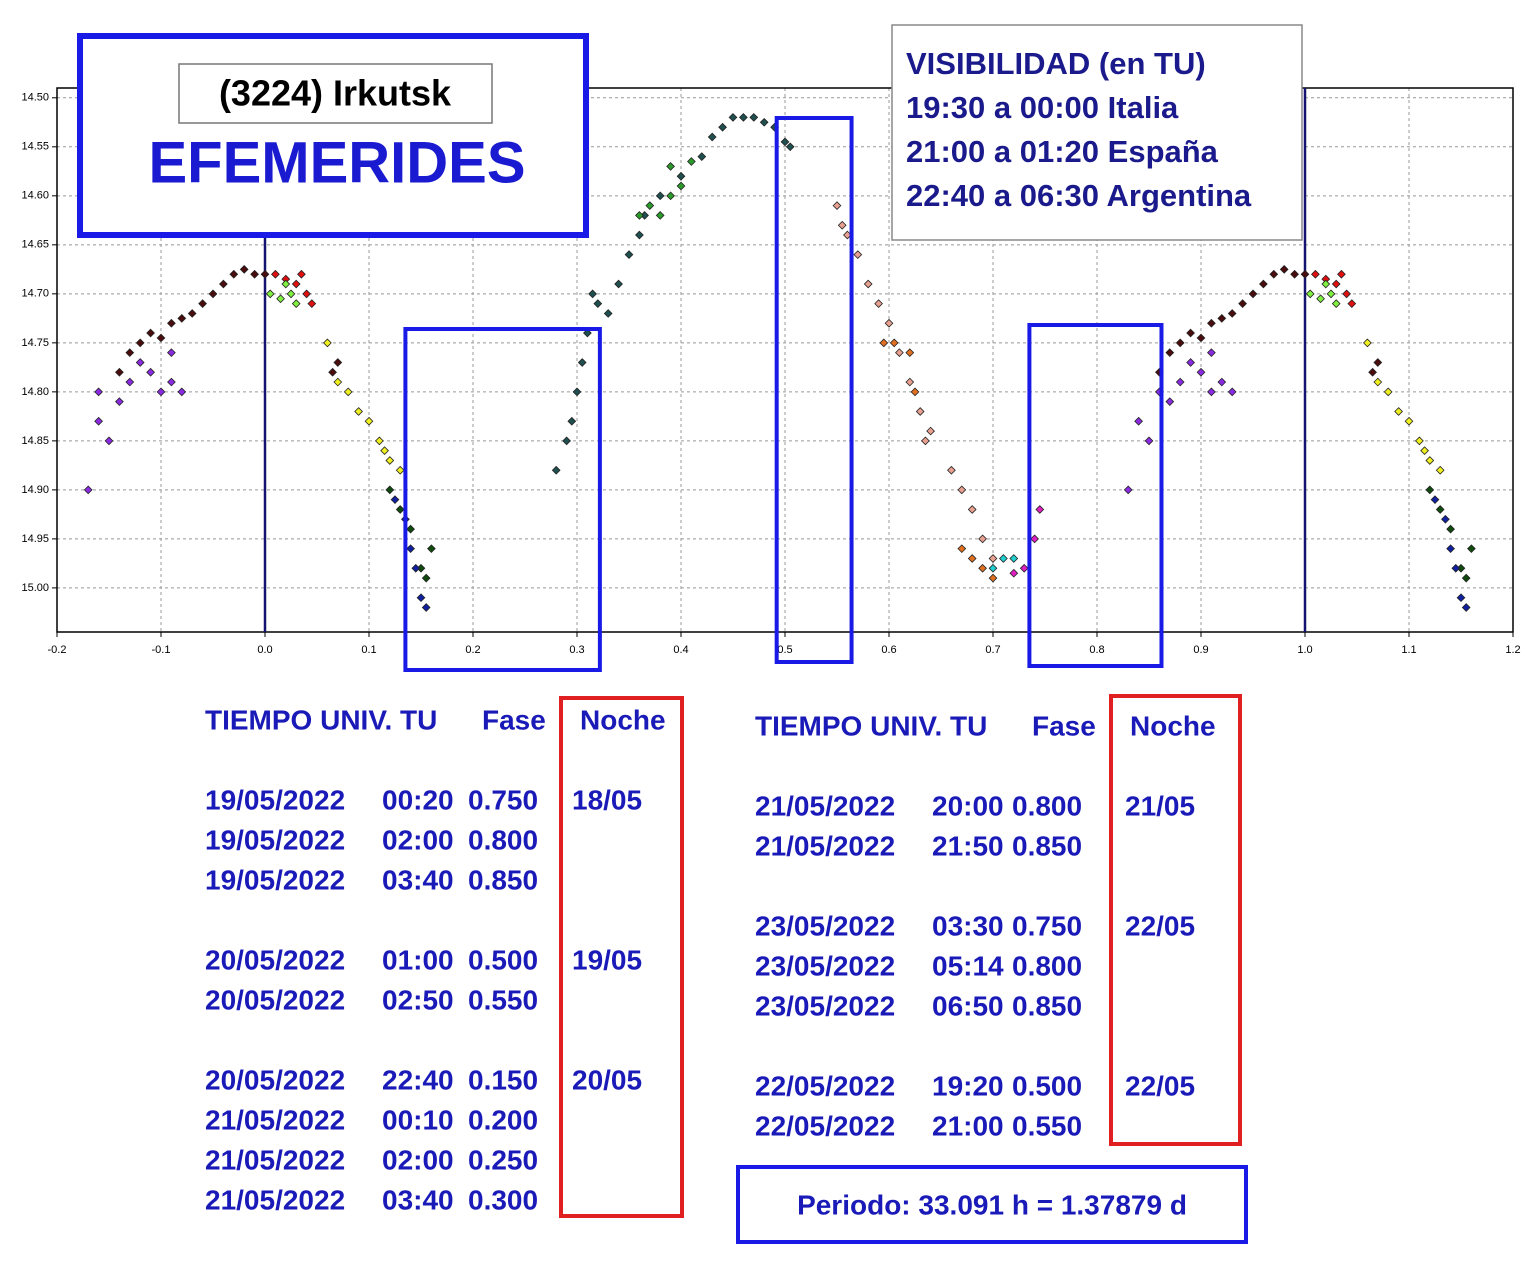 This screenshot has height=1269, width=1533. Describe the element at coordinates (321, 719) in the screenshot. I see `table-header: TIEMPO UNIV. TU` at that location.